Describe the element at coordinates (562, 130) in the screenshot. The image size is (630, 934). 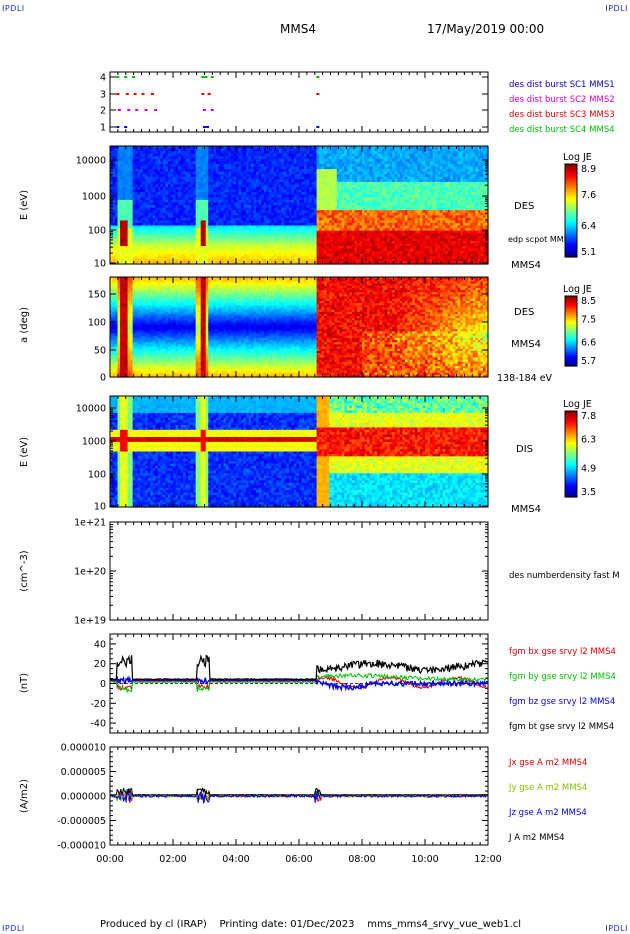
I see `burst-legend-entry: des dist burst SC4 MMS4` at that location.